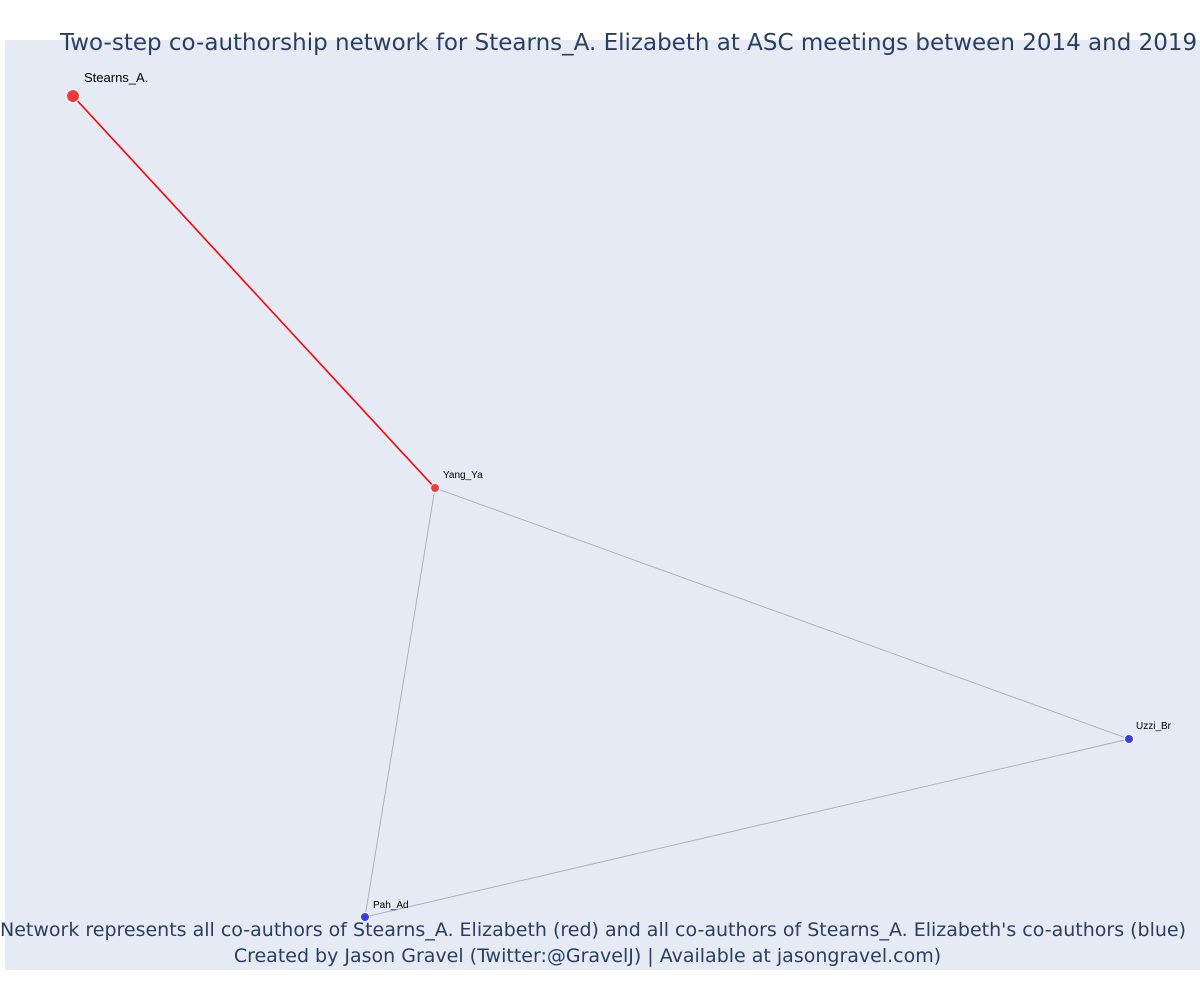  What do you see at coordinates (400, 702) in the screenshot?
I see `edge-yang-pah` at bounding box center [400, 702].